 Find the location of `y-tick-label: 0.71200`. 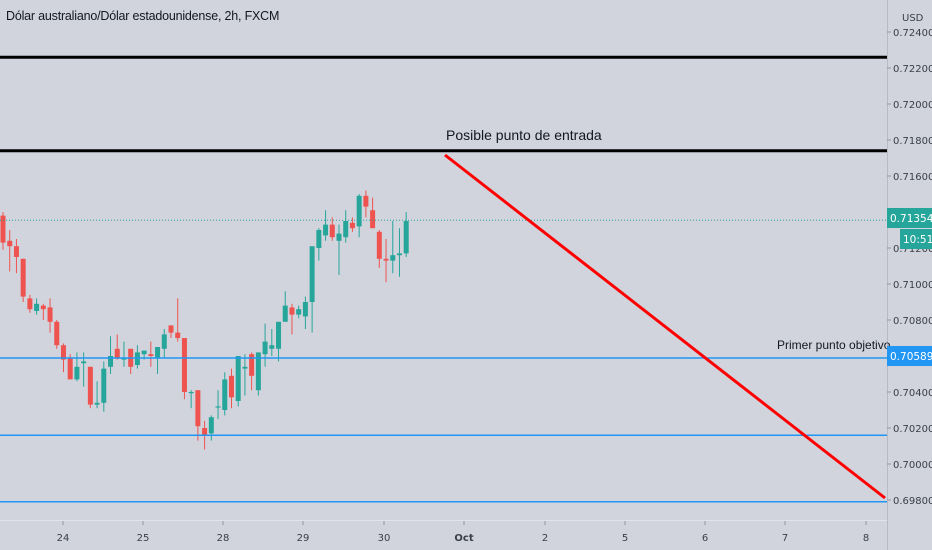

y-tick-label: 0.71200 is located at coordinates (912, 249).